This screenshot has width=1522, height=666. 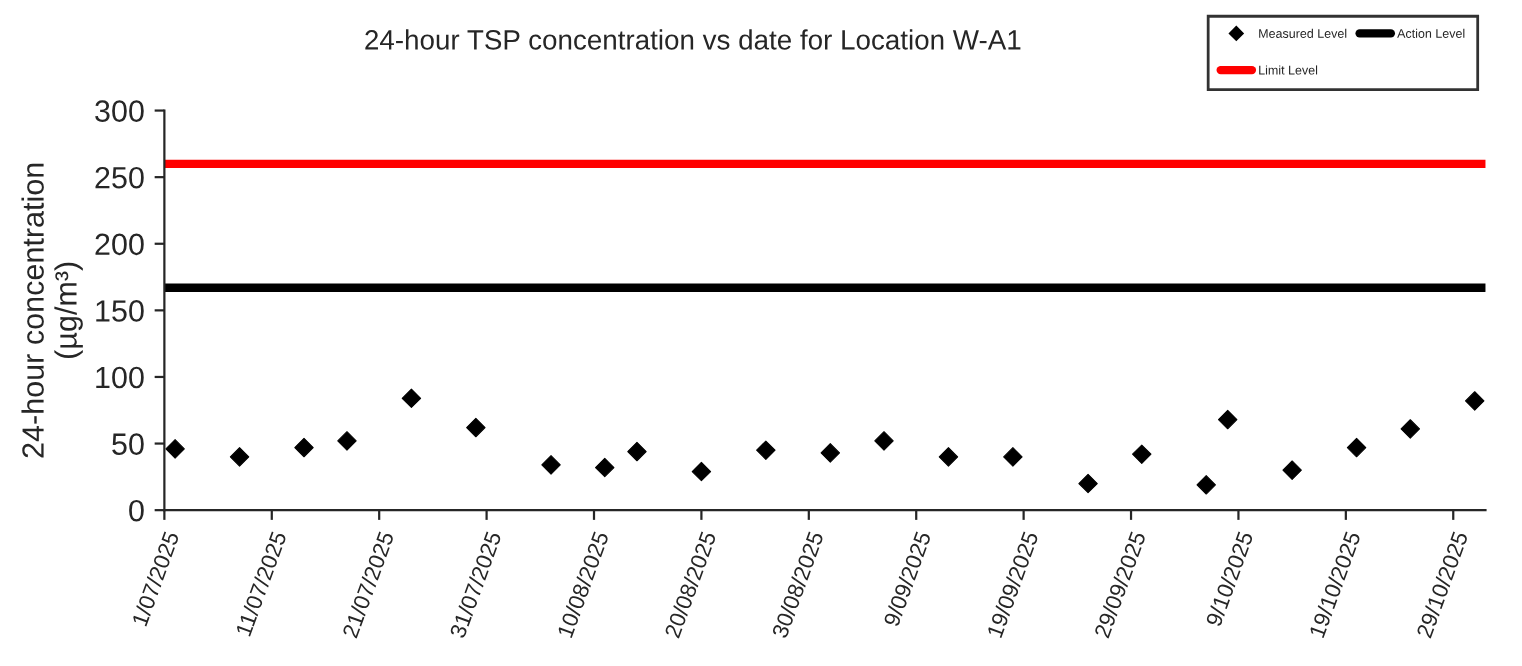 I want to click on y-tick-label: 250, so click(x=119, y=177).